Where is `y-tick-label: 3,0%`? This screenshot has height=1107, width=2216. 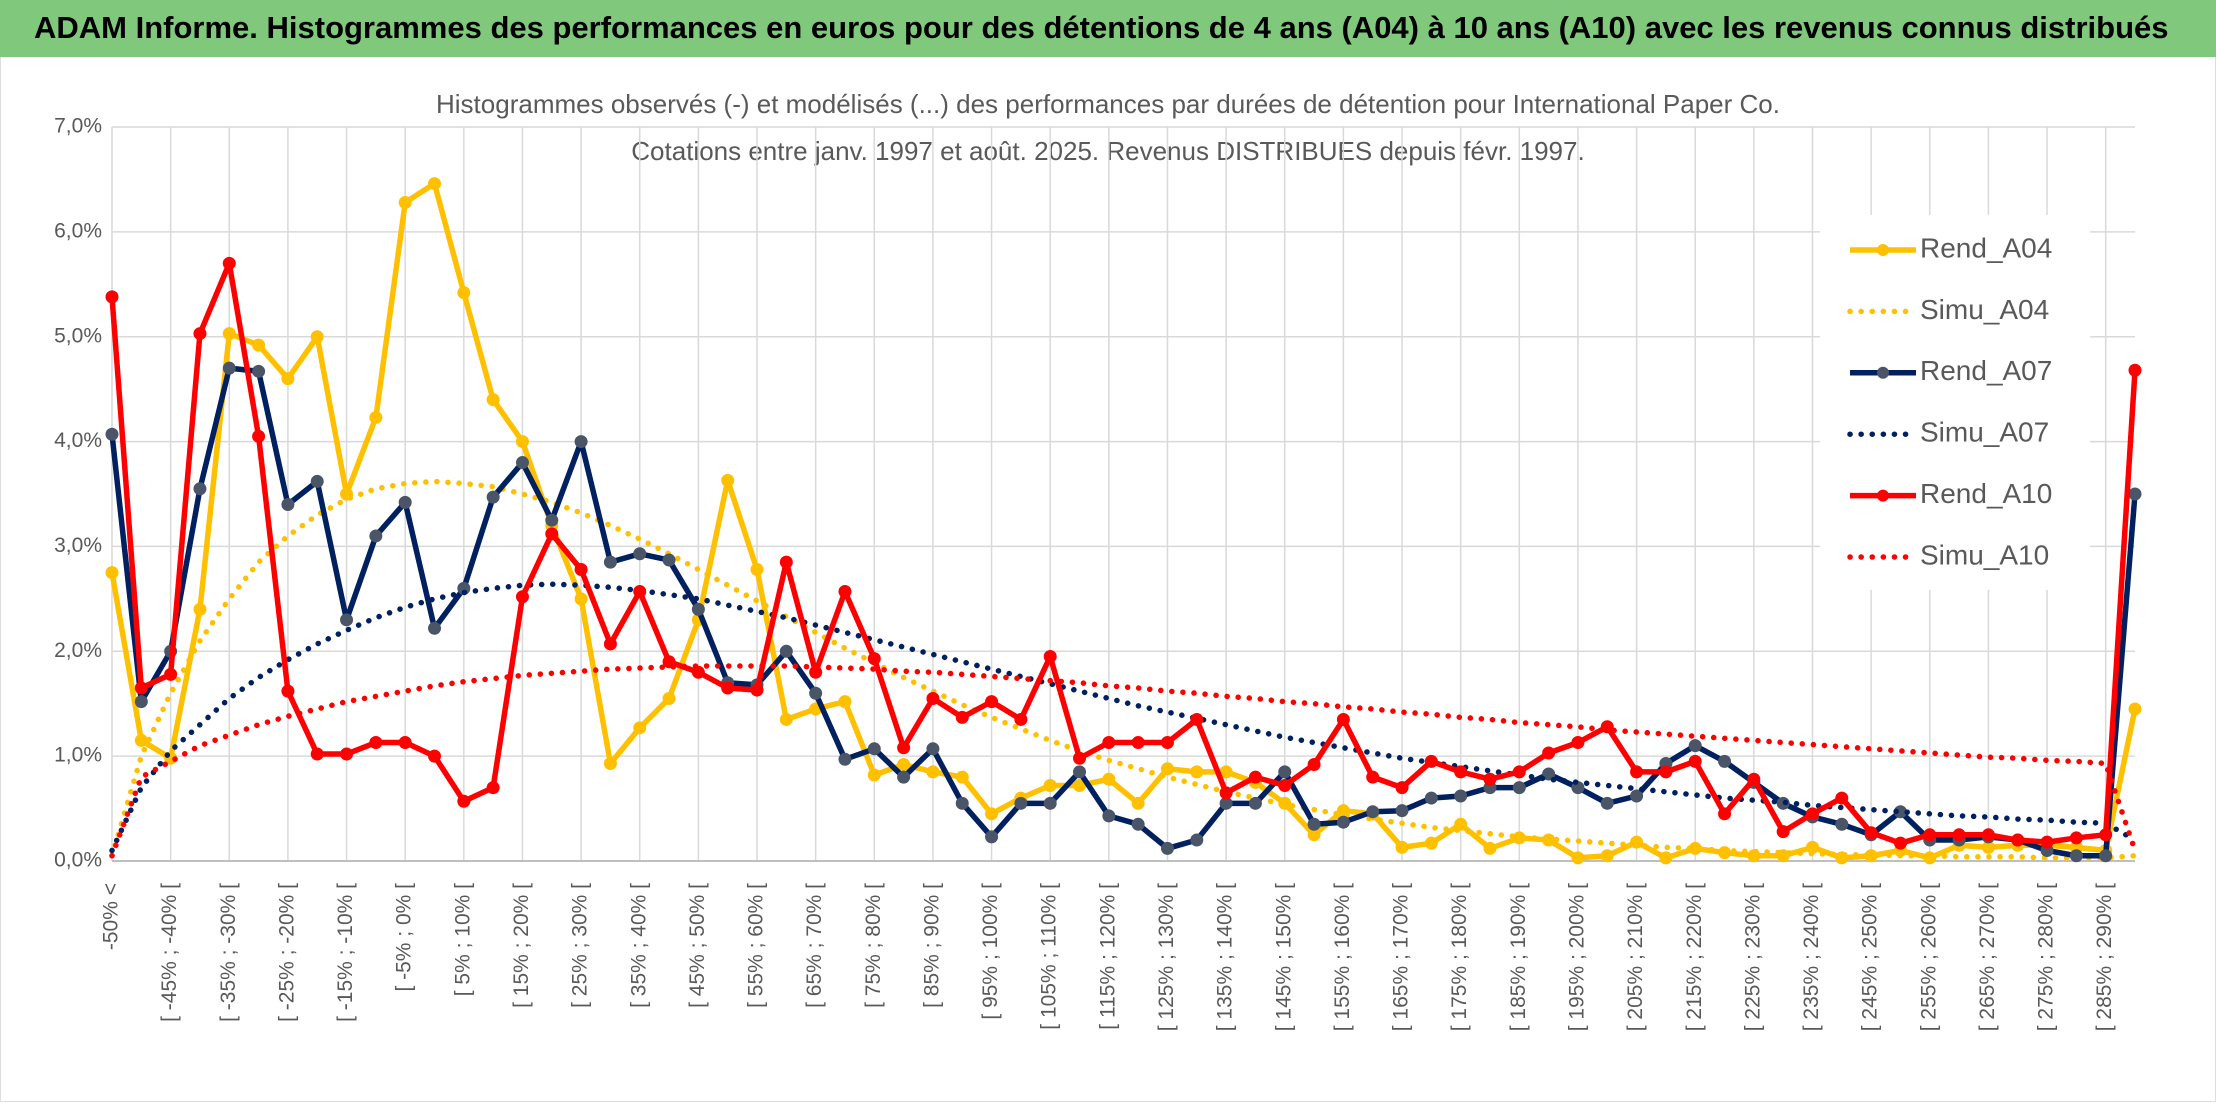 y-tick-label: 3,0% is located at coordinates (78, 545).